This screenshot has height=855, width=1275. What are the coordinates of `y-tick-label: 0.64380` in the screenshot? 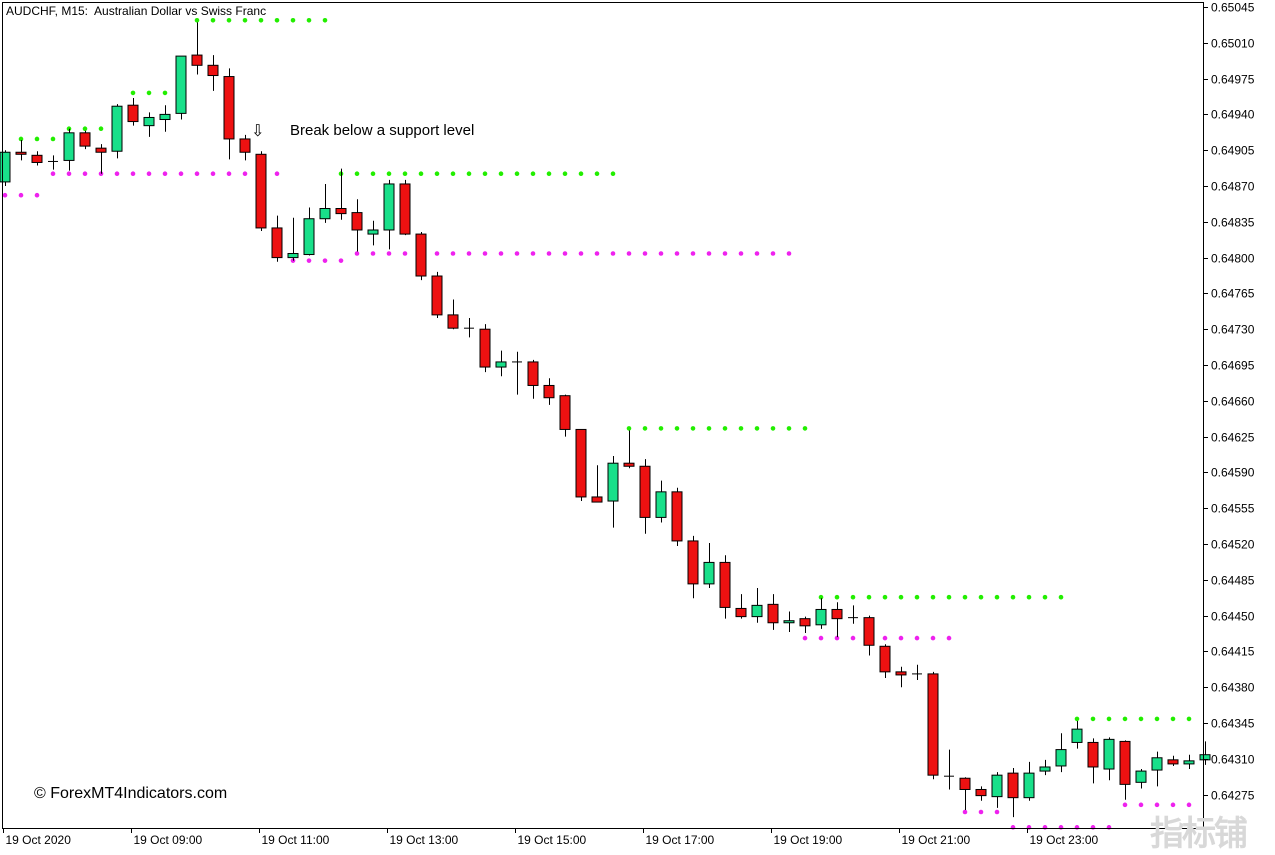 It's located at (1233, 688).